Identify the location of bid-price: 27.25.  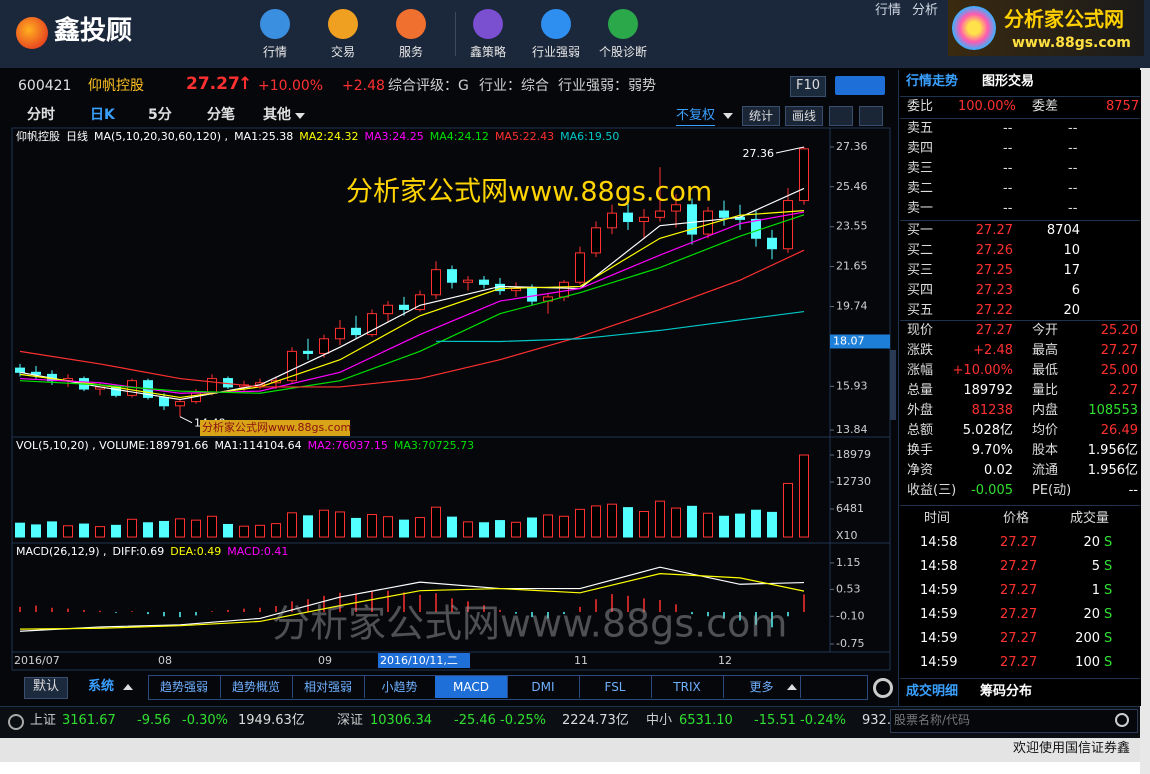
(994, 270).